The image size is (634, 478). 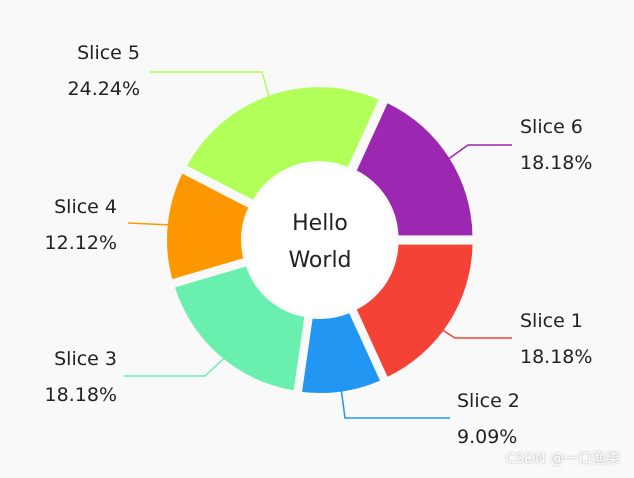 I want to click on donut-hole, so click(x=320, y=240).